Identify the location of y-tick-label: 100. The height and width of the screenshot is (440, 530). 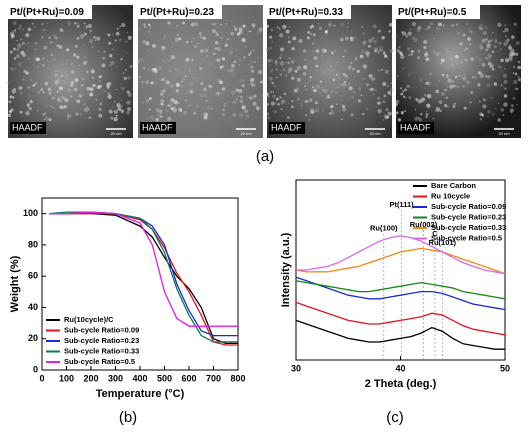
(30, 213).